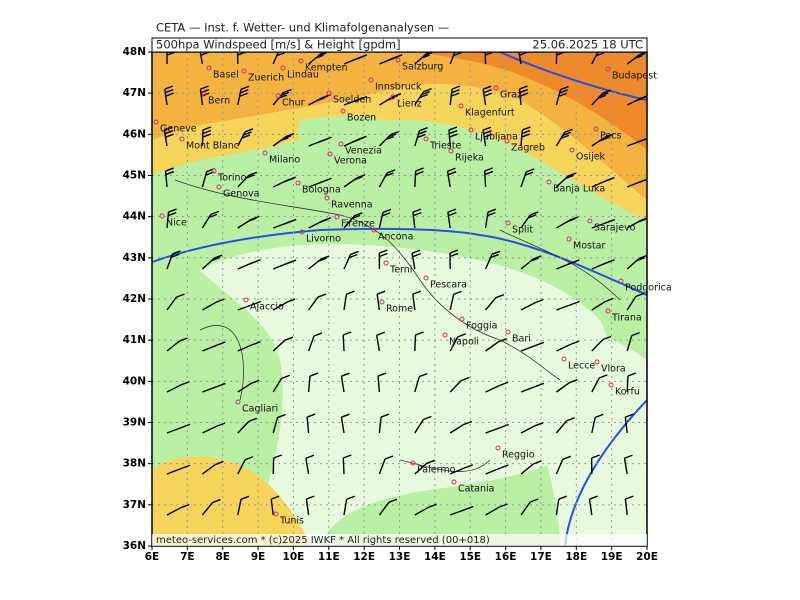  I want to click on lat-label: 40N, so click(134, 381).